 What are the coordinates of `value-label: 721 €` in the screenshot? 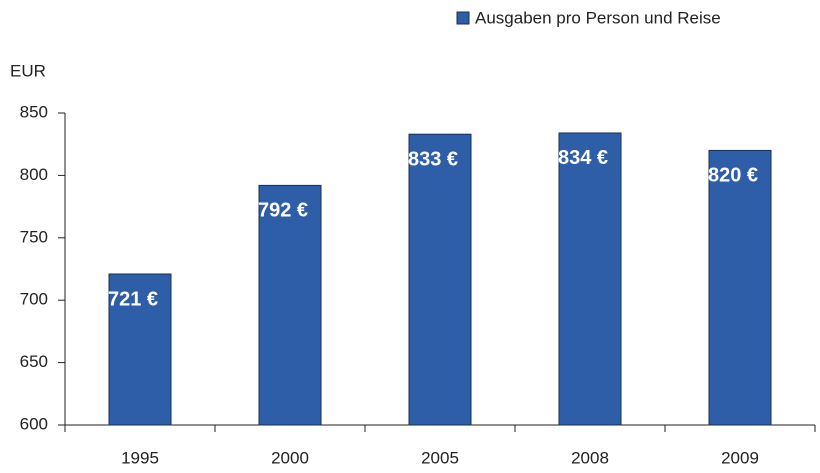 It's located at (133, 299).